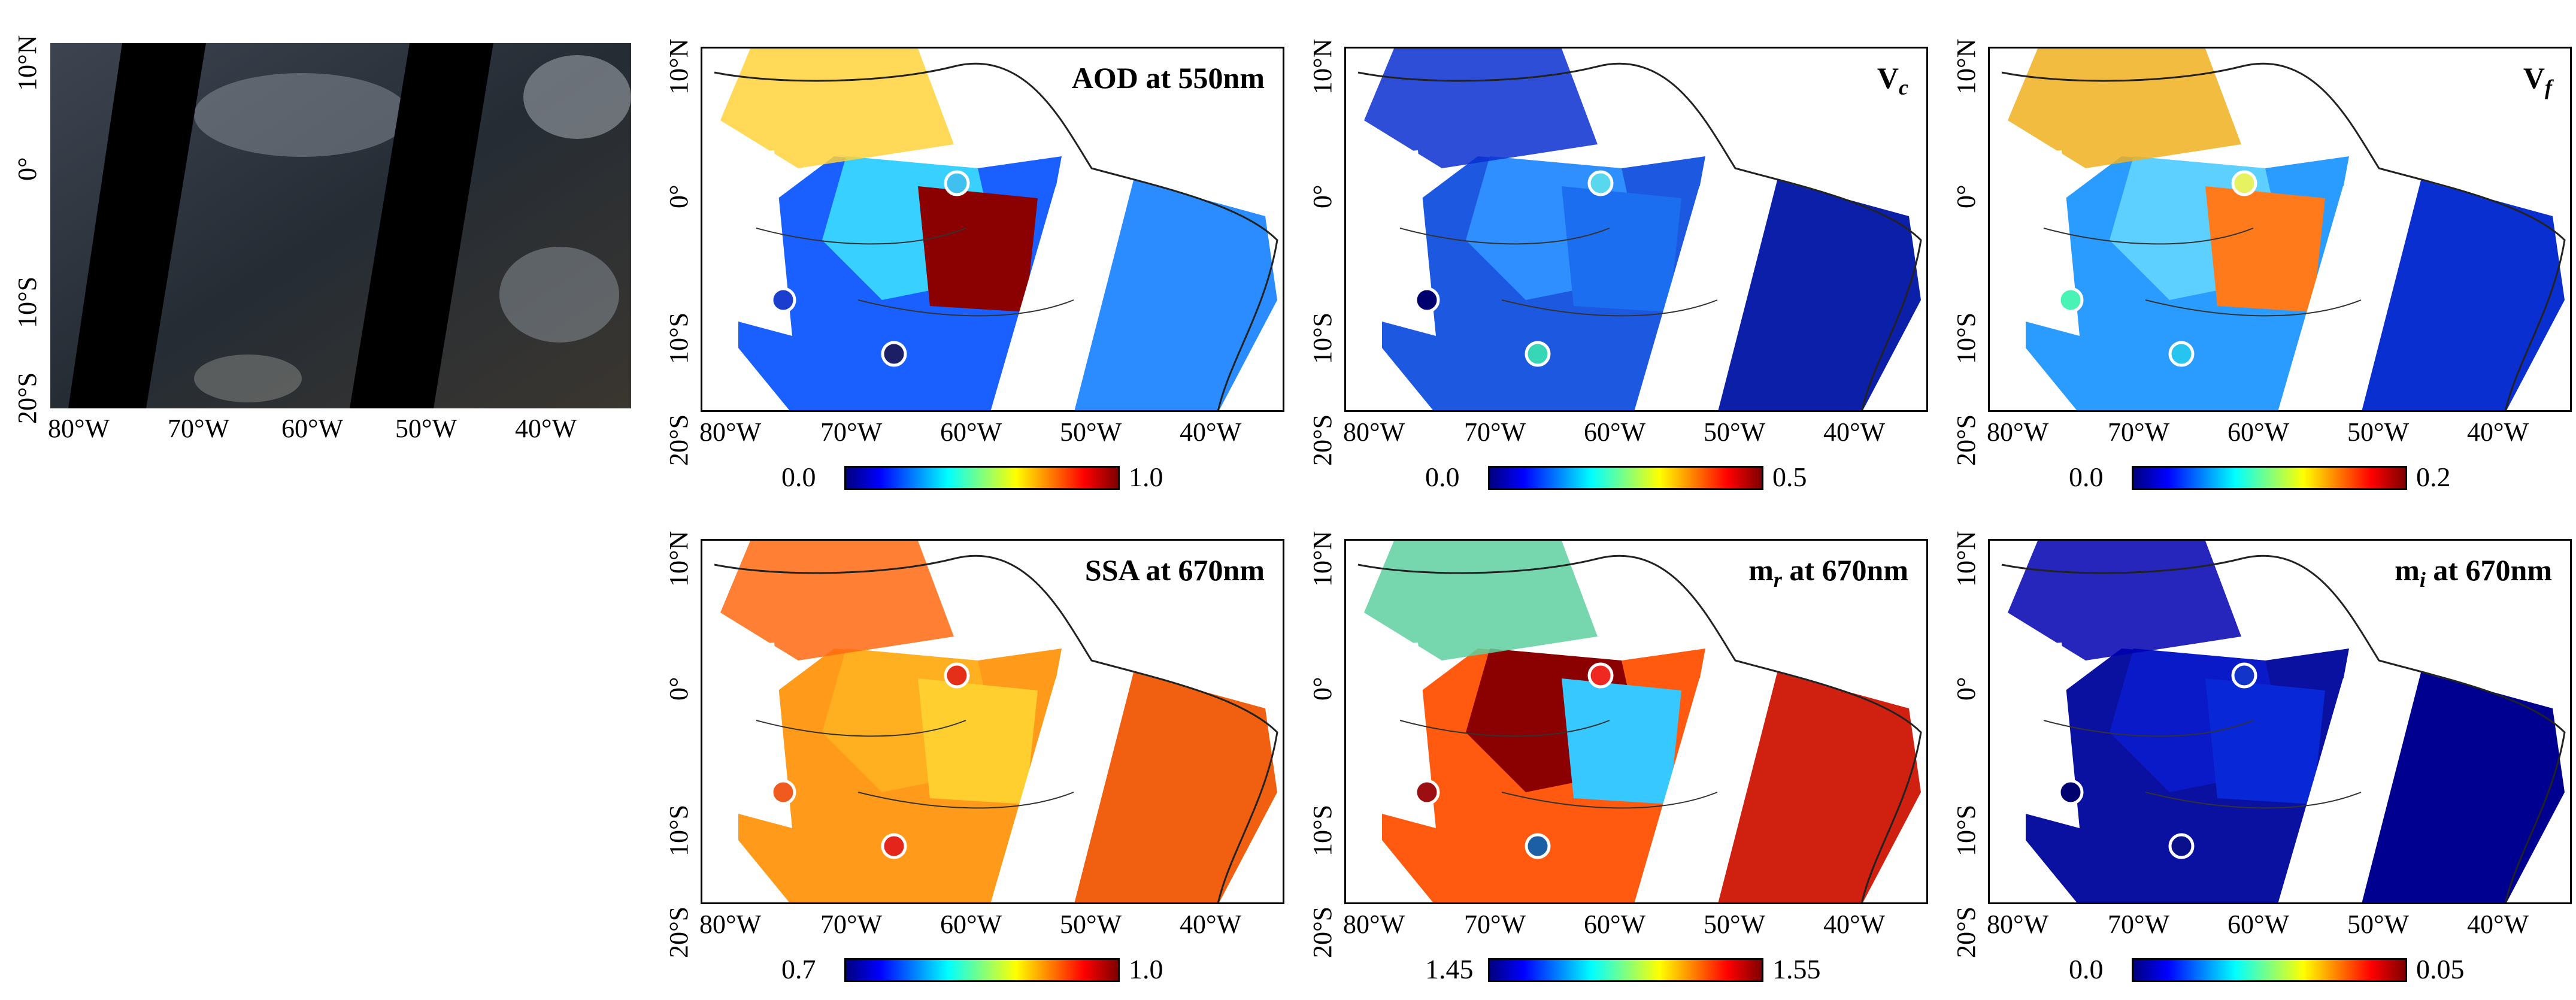 This screenshot has height=1000, width=2576. I want to click on swath-gap-left, so click(137, 225).